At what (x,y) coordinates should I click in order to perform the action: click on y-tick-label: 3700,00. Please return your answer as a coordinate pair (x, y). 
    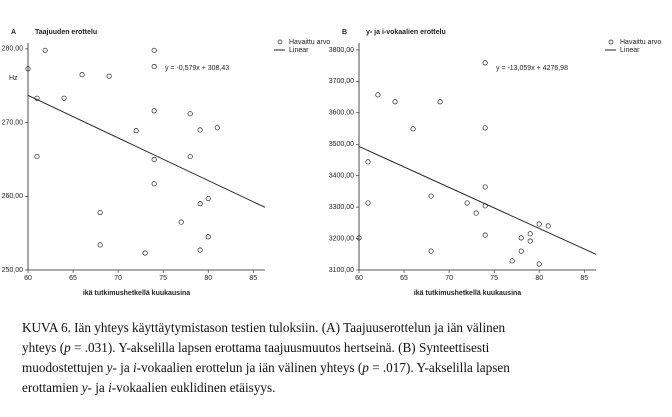
    Looking at the image, I should click on (341, 81).